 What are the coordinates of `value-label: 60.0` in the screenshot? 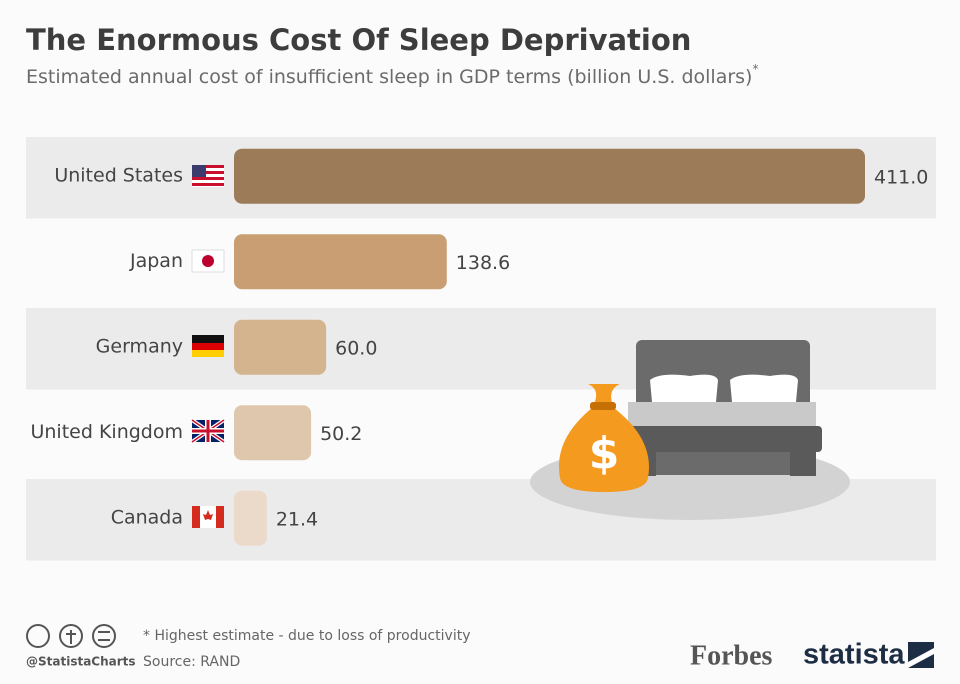 It's located at (356, 348).